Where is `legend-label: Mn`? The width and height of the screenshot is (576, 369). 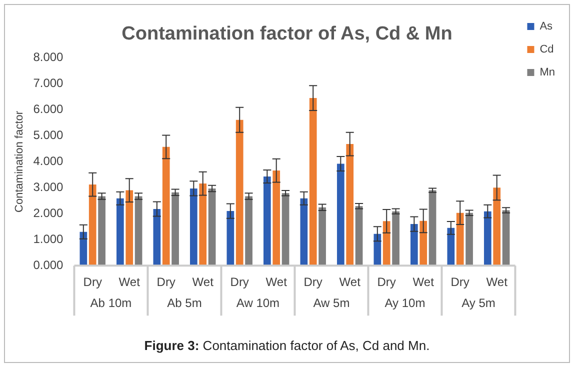 legend-label: Mn is located at coordinates (547, 72).